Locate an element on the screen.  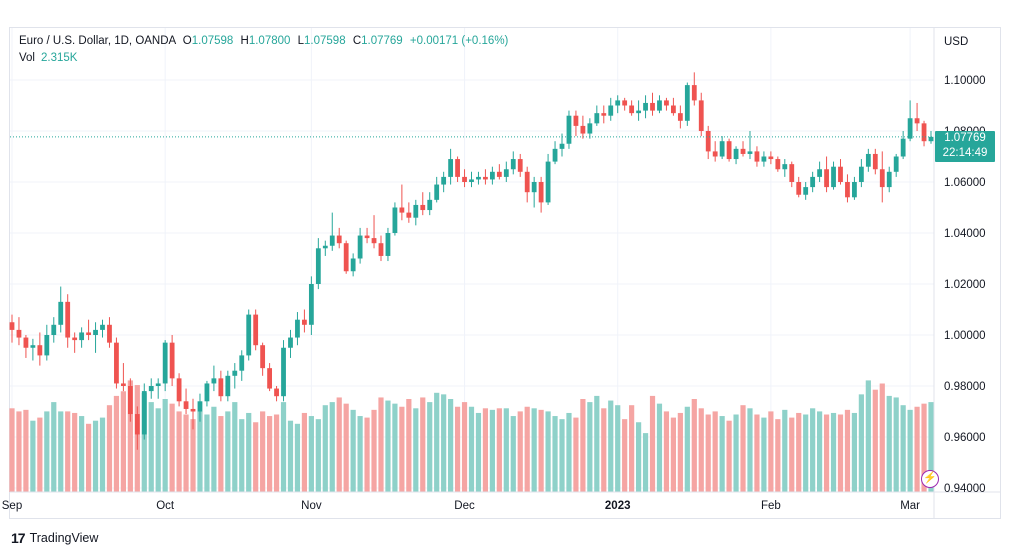
last-price-tag: 1.07769 22:14:49 is located at coordinates (965, 146).